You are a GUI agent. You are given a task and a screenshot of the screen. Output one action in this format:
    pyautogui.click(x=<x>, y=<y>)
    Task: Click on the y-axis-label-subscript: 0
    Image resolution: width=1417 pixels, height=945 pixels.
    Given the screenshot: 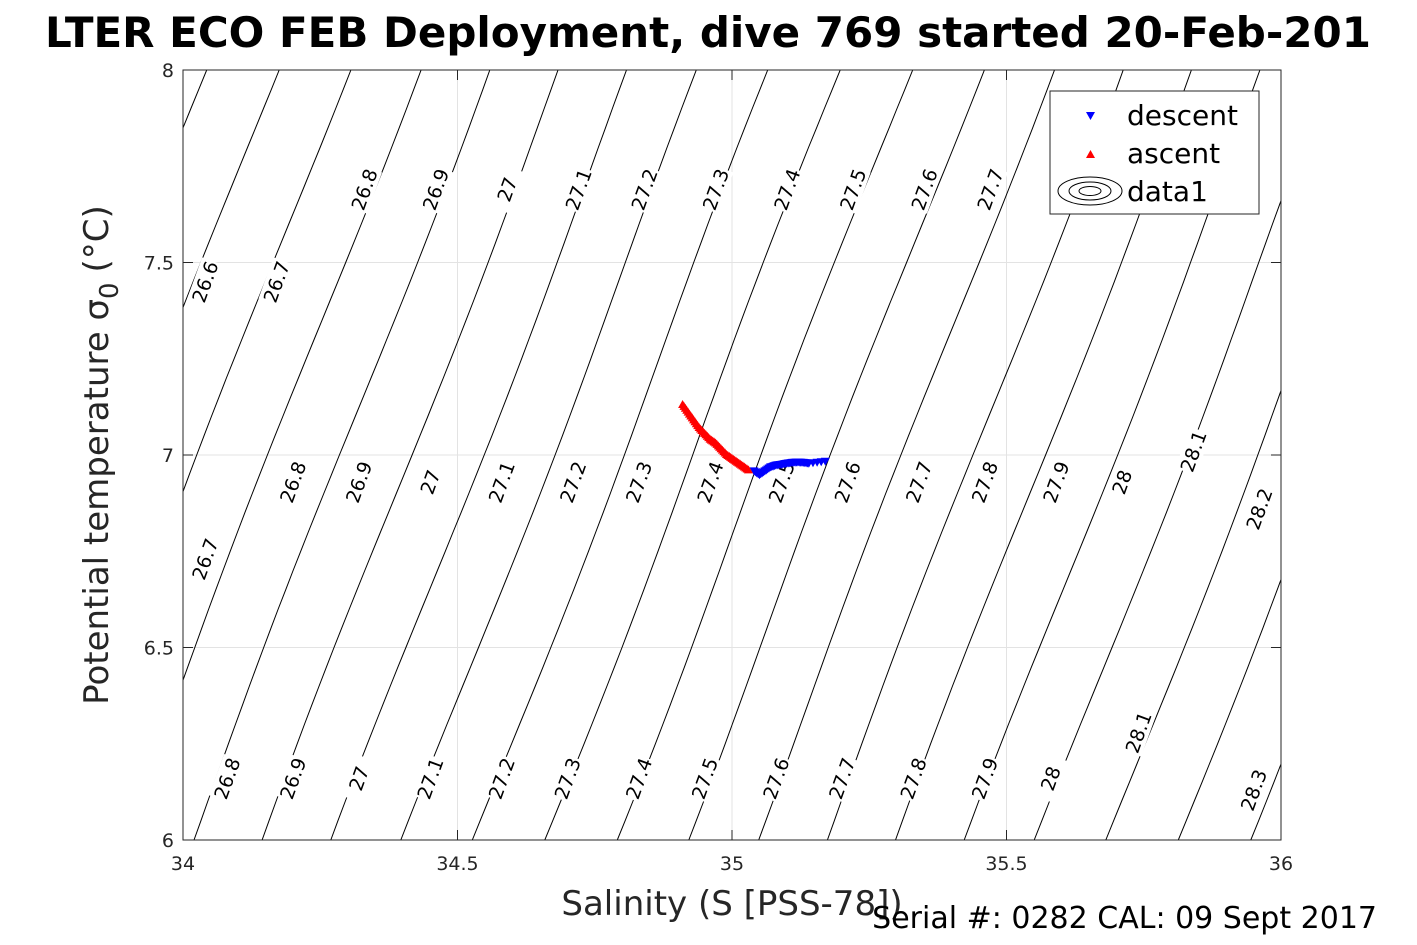 What is the action you would take?
    pyautogui.click(x=110, y=290)
    